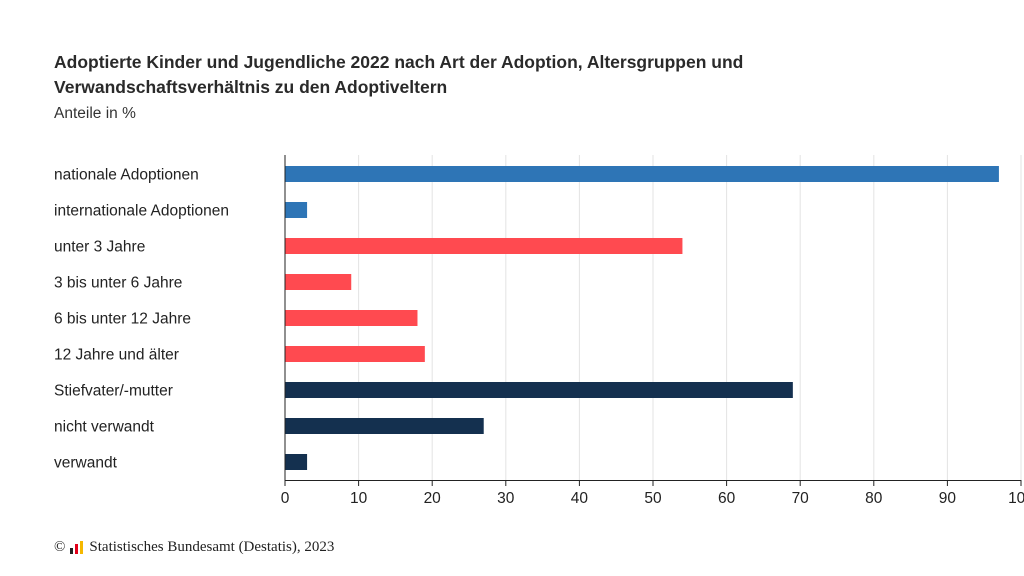  I want to click on x-tick-label: 90, so click(948, 498).